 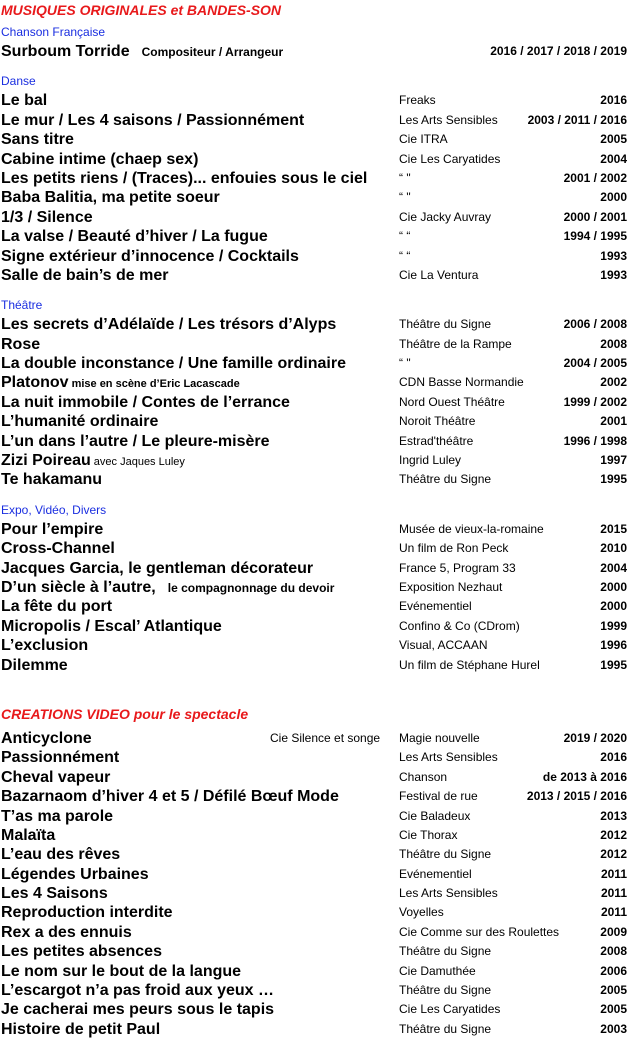 What do you see at coordinates (121, 971) in the screenshot?
I see `entry-title: Le nom sur le bout de la langue` at bounding box center [121, 971].